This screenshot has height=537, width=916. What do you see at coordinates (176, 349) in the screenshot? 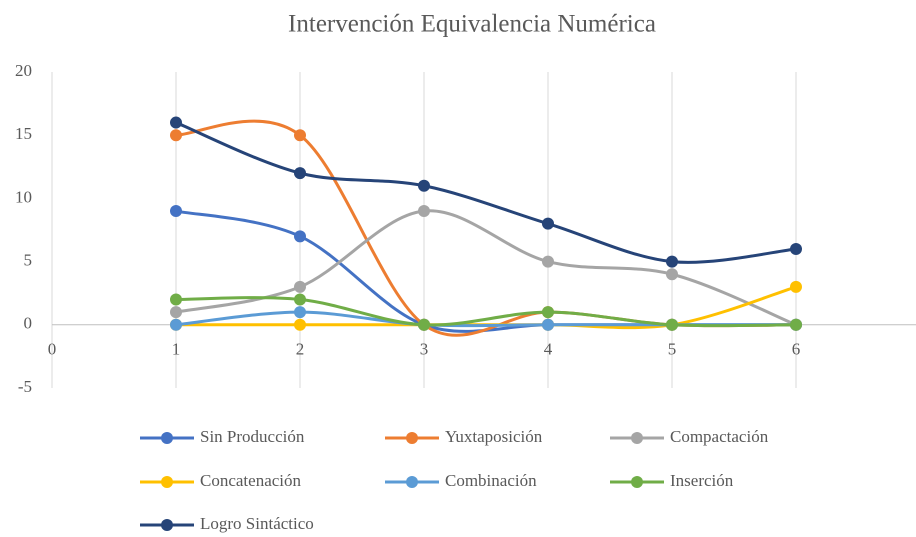
I see `x-tick-label: 1` at bounding box center [176, 349].